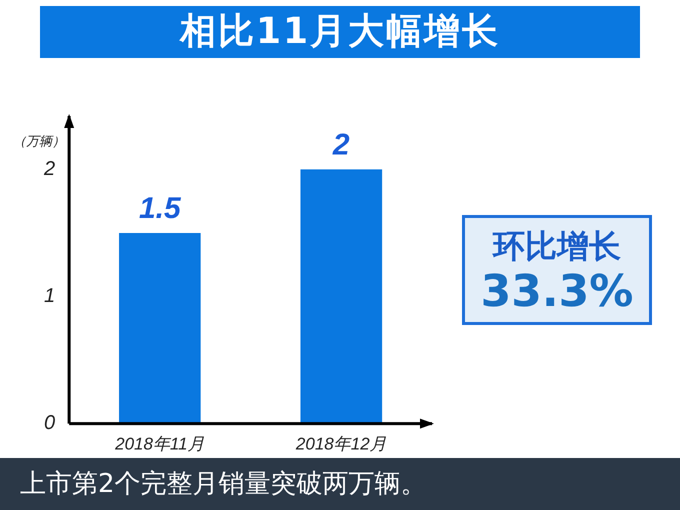  What do you see at coordinates (340, 444) in the screenshot?
I see `x-tick-label: 2018年12月` at bounding box center [340, 444].